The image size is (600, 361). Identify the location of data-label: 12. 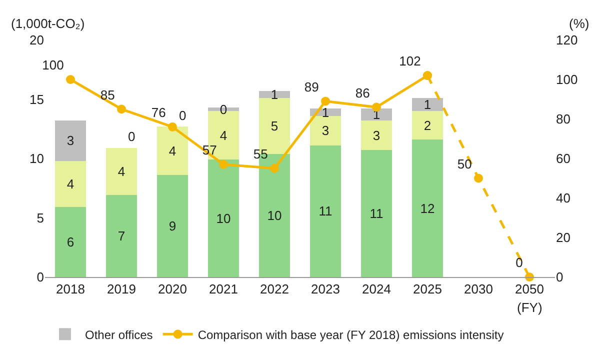
(427, 208).